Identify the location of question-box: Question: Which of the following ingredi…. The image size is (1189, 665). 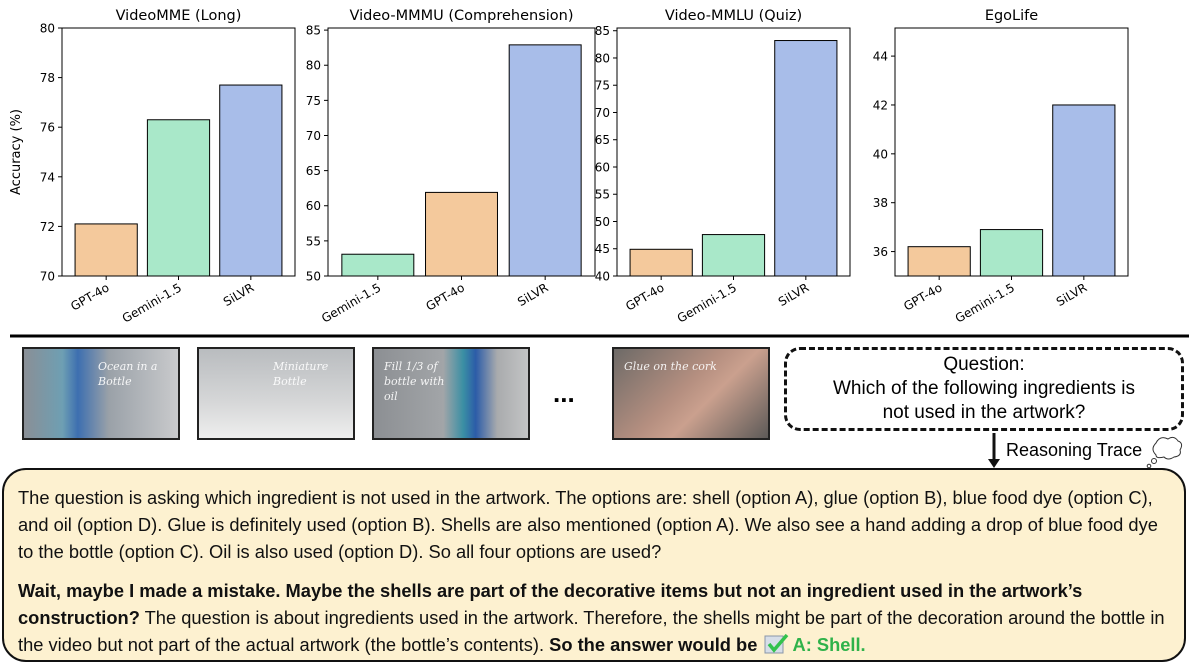
(984, 389).